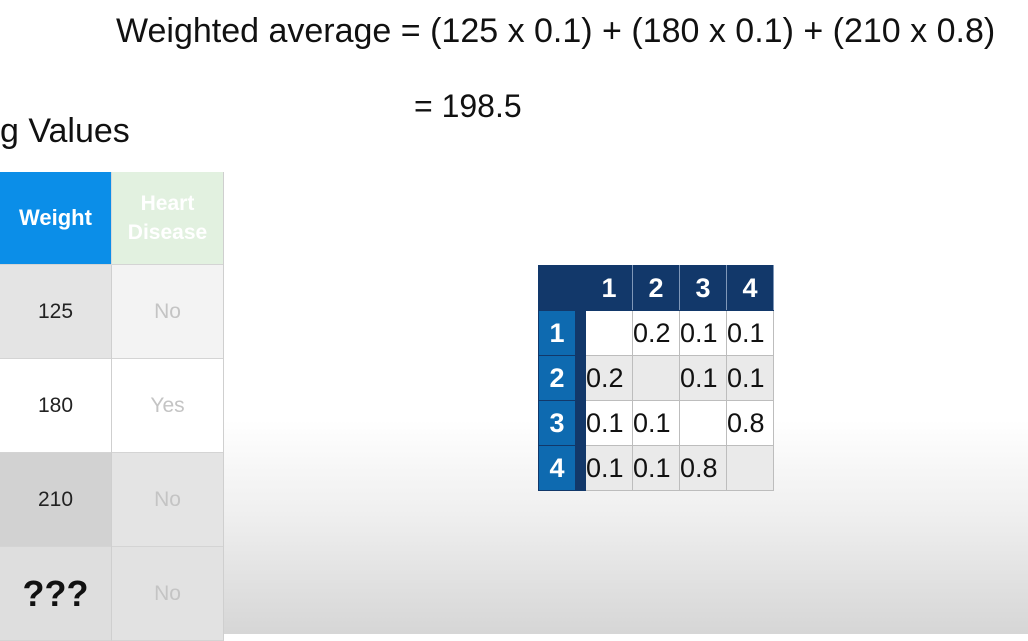 This screenshot has width=1028, height=641. Describe the element at coordinates (167, 203) in the screenshot. I see `heart-header-line1: Heart` at that location.